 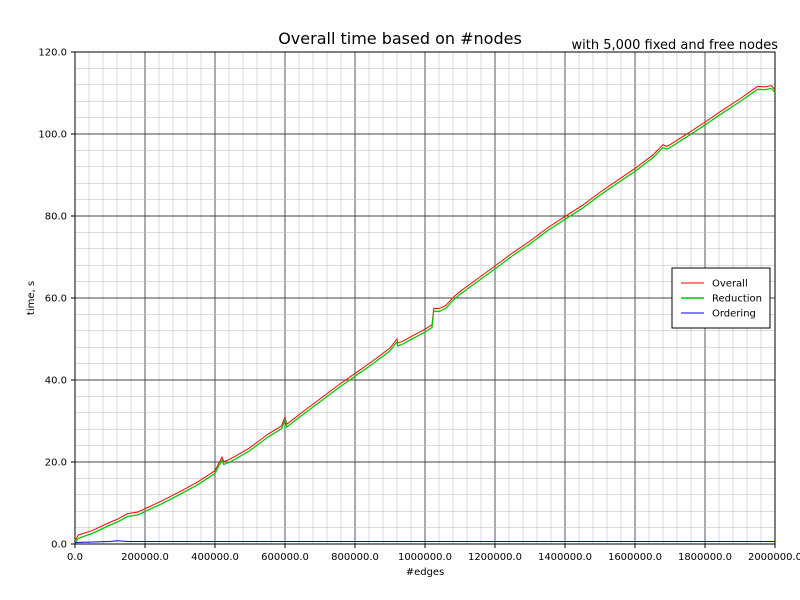 I want to click on y-tick-label: 80.0, so click(x=56, y=217).